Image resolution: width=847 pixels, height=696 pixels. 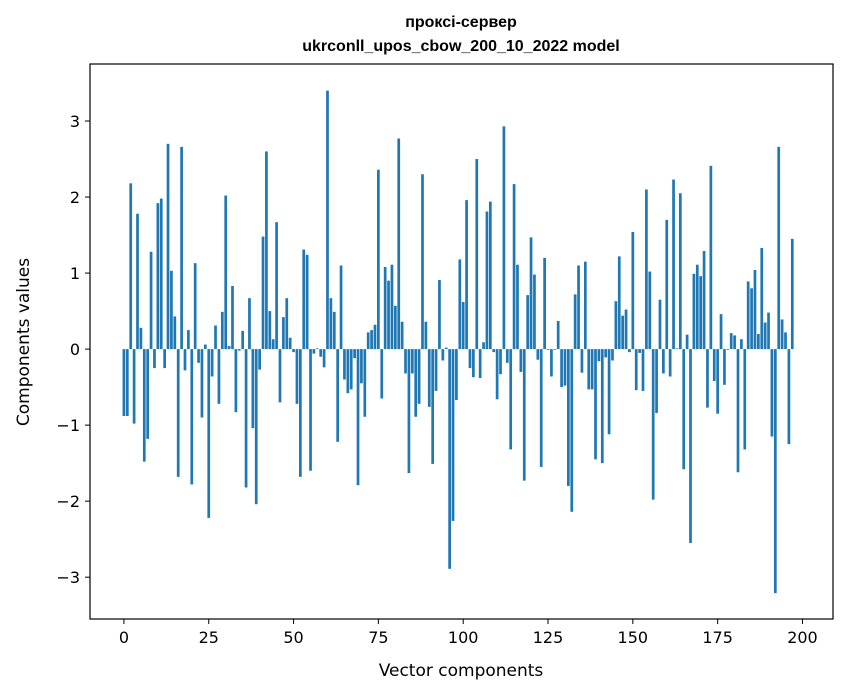 What do you see at coordinates (378, 637) in the screenshot?
I see `x-tick-label: 75` at bounding box center [378, 637].